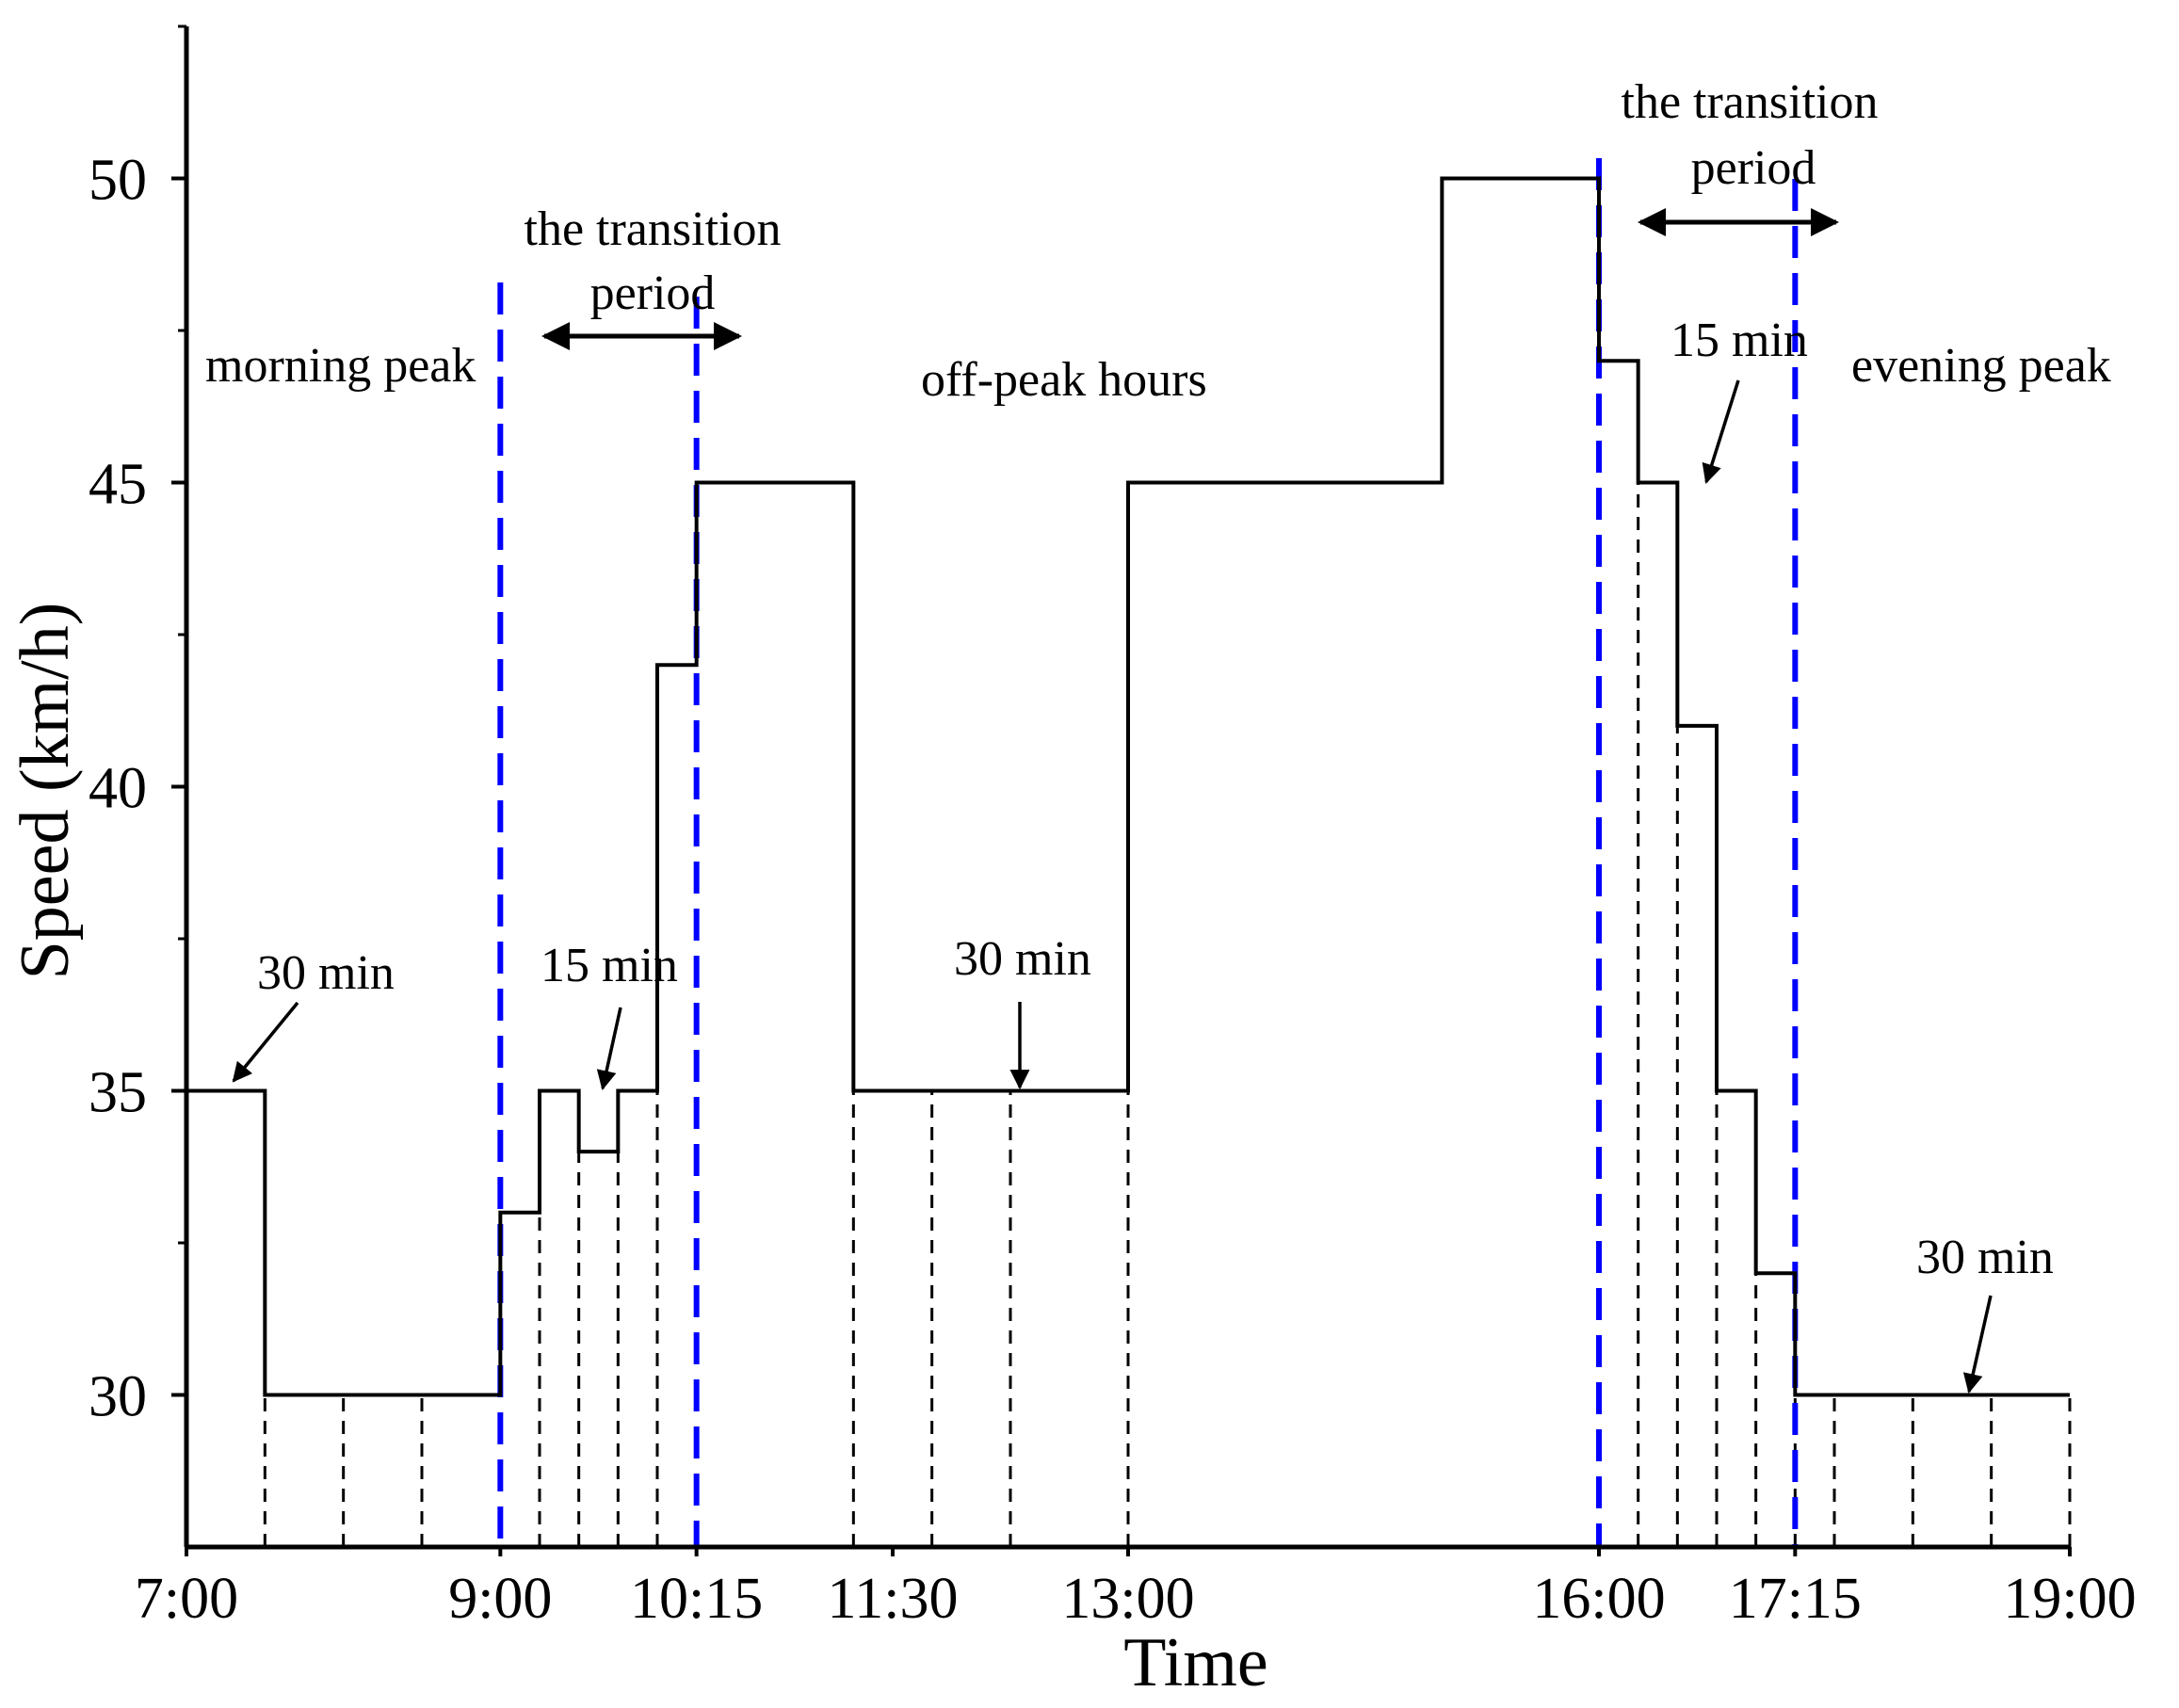 This screenshot has width=2179, height=1708. What do you see at coordinates (609, 1049) in the screenshot?
I see `pointer-arrow-15-morning` at bounding box center [609, 1049].